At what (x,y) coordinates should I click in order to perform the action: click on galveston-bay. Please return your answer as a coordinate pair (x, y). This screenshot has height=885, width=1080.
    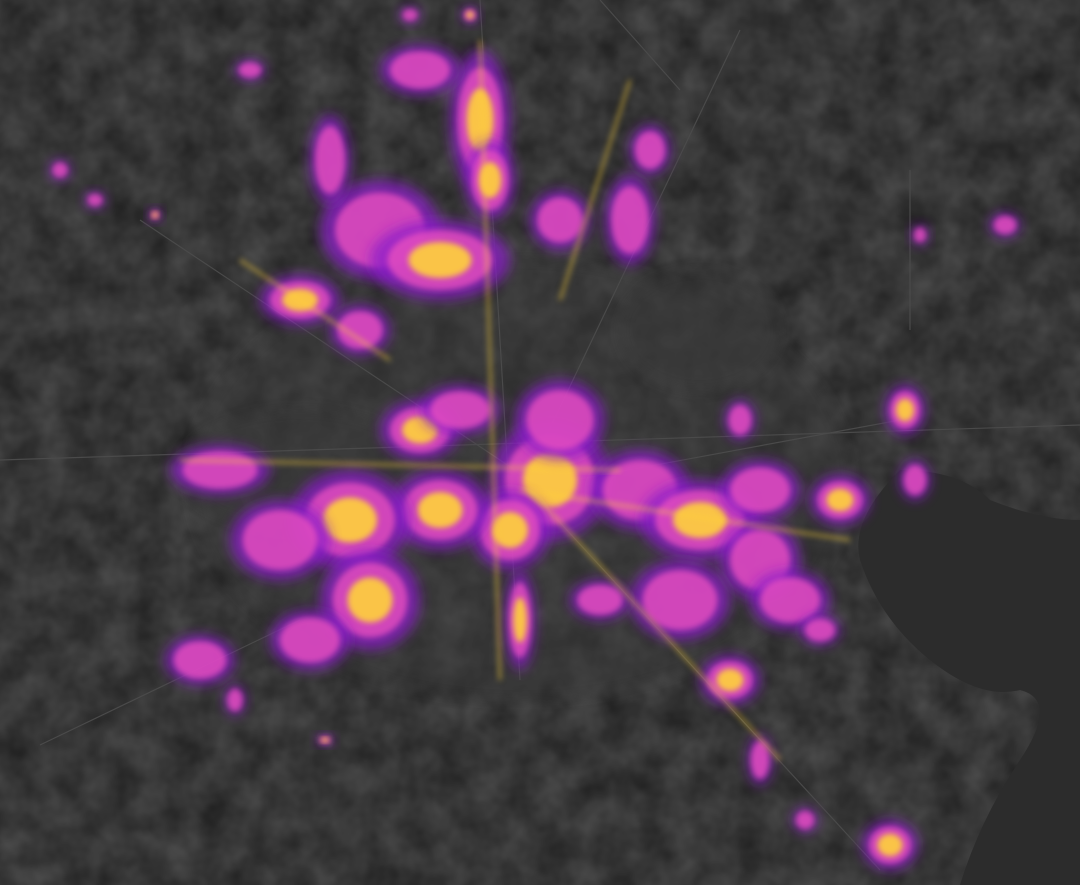
    Looking at the image, I should click on (969, 677).